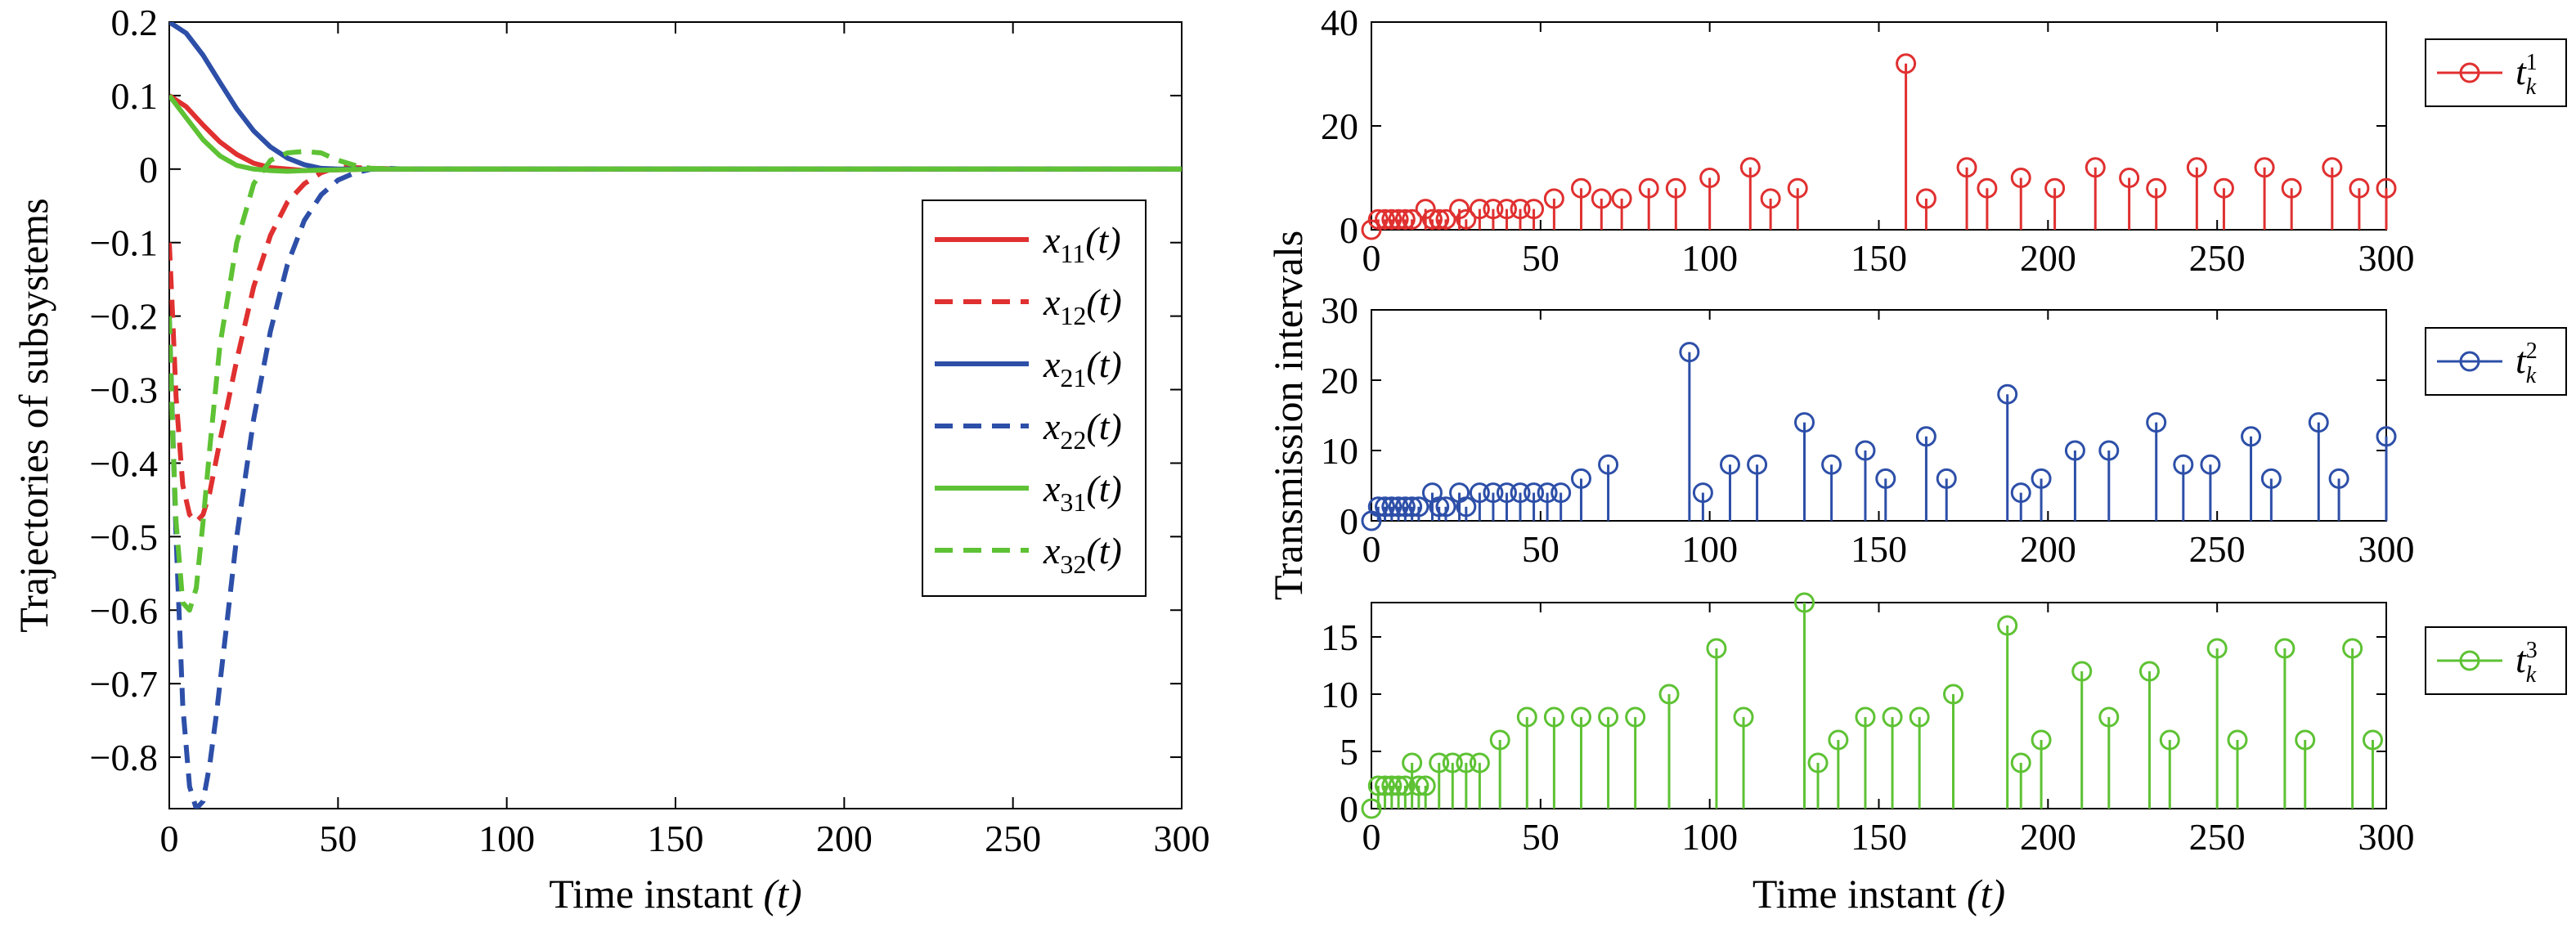 This screenshot has height=928, width=2576. I want to click on legend: x11(t)x12(t)x21(t)x22(t)x31(t)x32(t), so click(1034, 398).